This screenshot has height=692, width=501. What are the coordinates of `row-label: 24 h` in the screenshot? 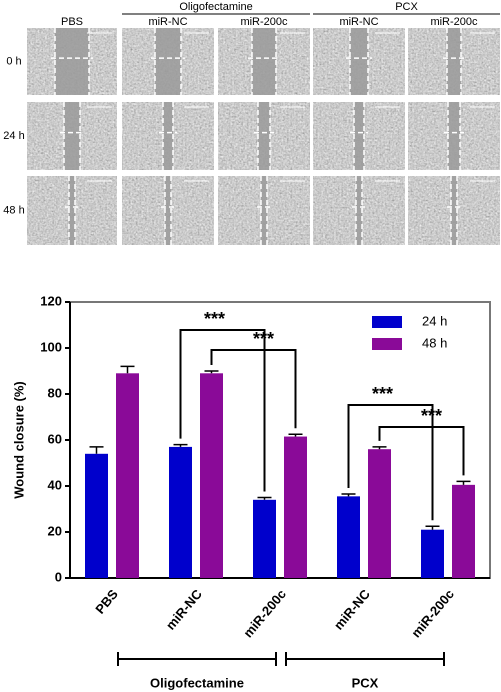 It's located at (13, 136).